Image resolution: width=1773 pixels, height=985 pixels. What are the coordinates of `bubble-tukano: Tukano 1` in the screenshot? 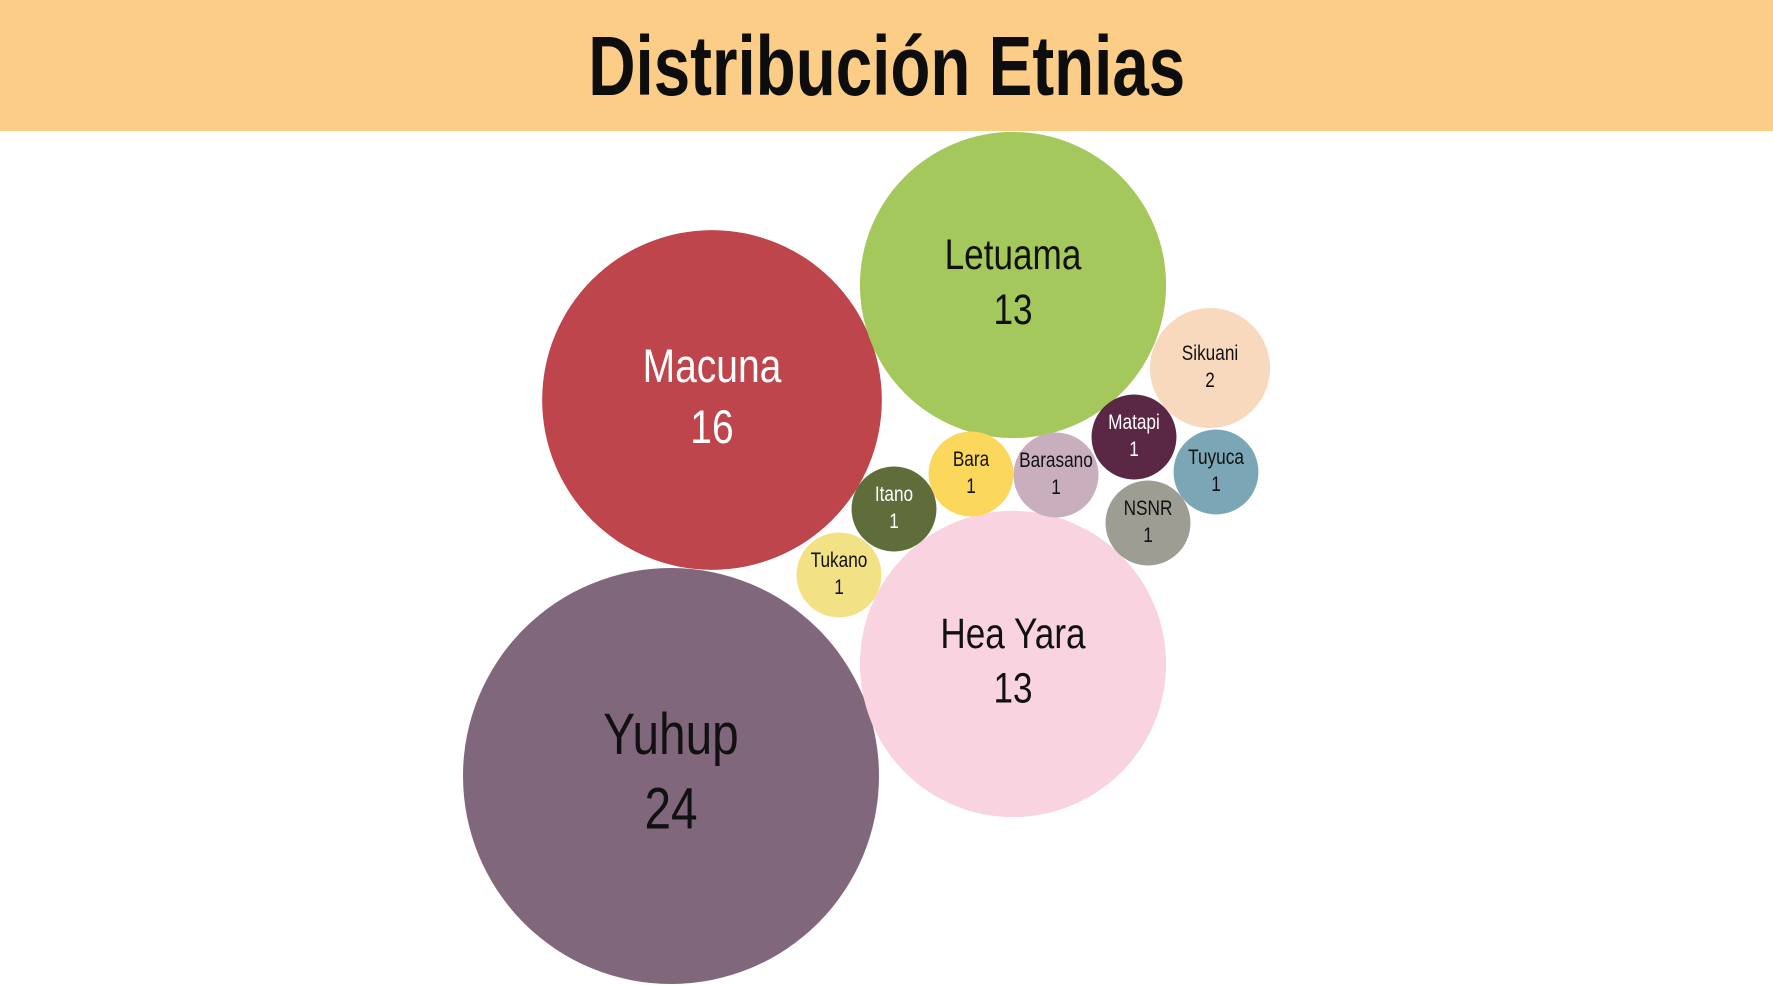 It's located at (839, 575).